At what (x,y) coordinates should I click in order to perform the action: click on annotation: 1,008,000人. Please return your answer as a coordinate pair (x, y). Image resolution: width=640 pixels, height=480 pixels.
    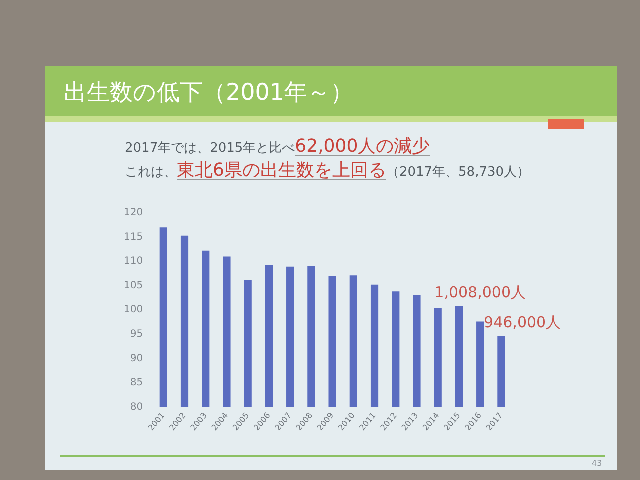
    Looking at the image, I should click on (480, 293).